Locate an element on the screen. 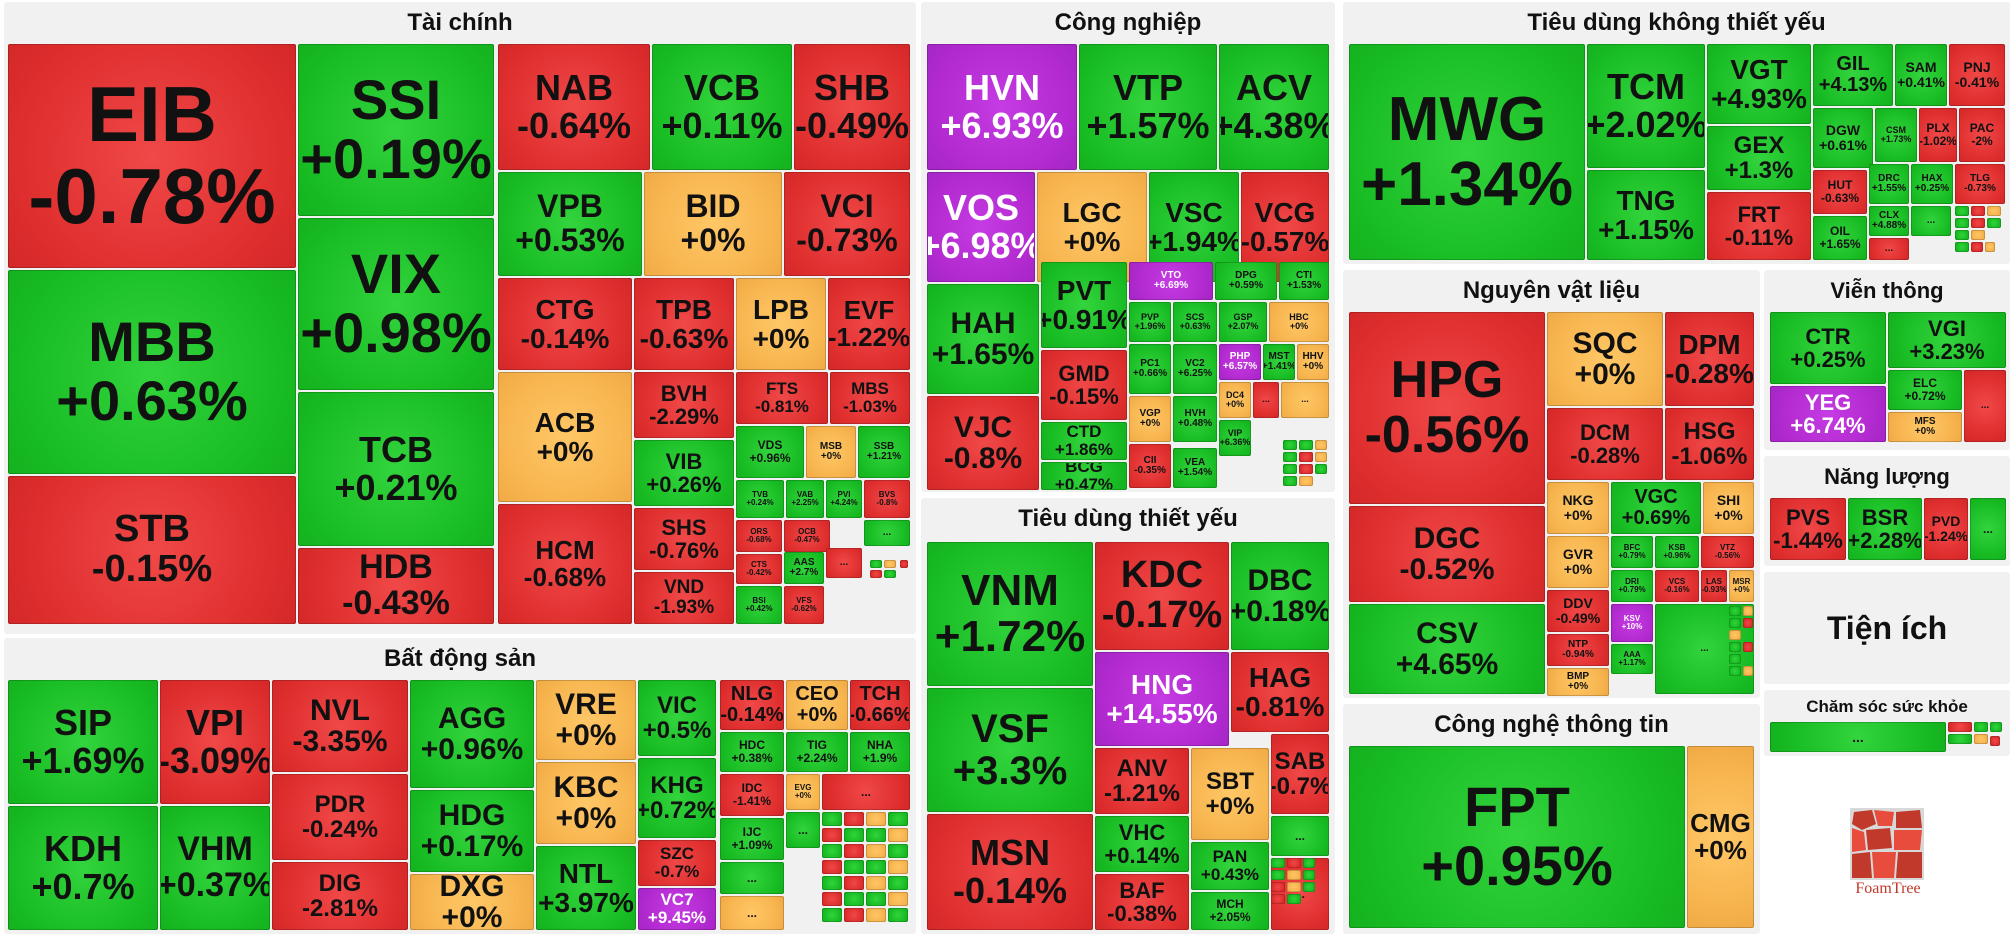 The width and height of the screenshot is (2016, 942). stock-tile-las: LAS -0.93% is located at coordinates (1714, 586).